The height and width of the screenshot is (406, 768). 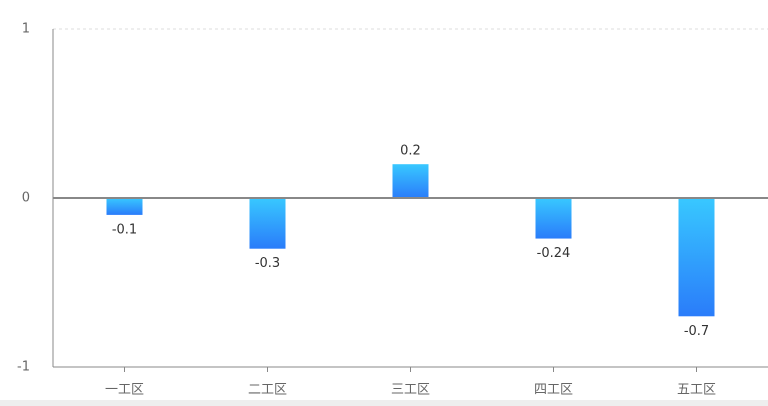 What do you see at coordinates (124, 390) in the screenshot?
I see `x-tick-label: 一工区` at bounding box center [124, 390].